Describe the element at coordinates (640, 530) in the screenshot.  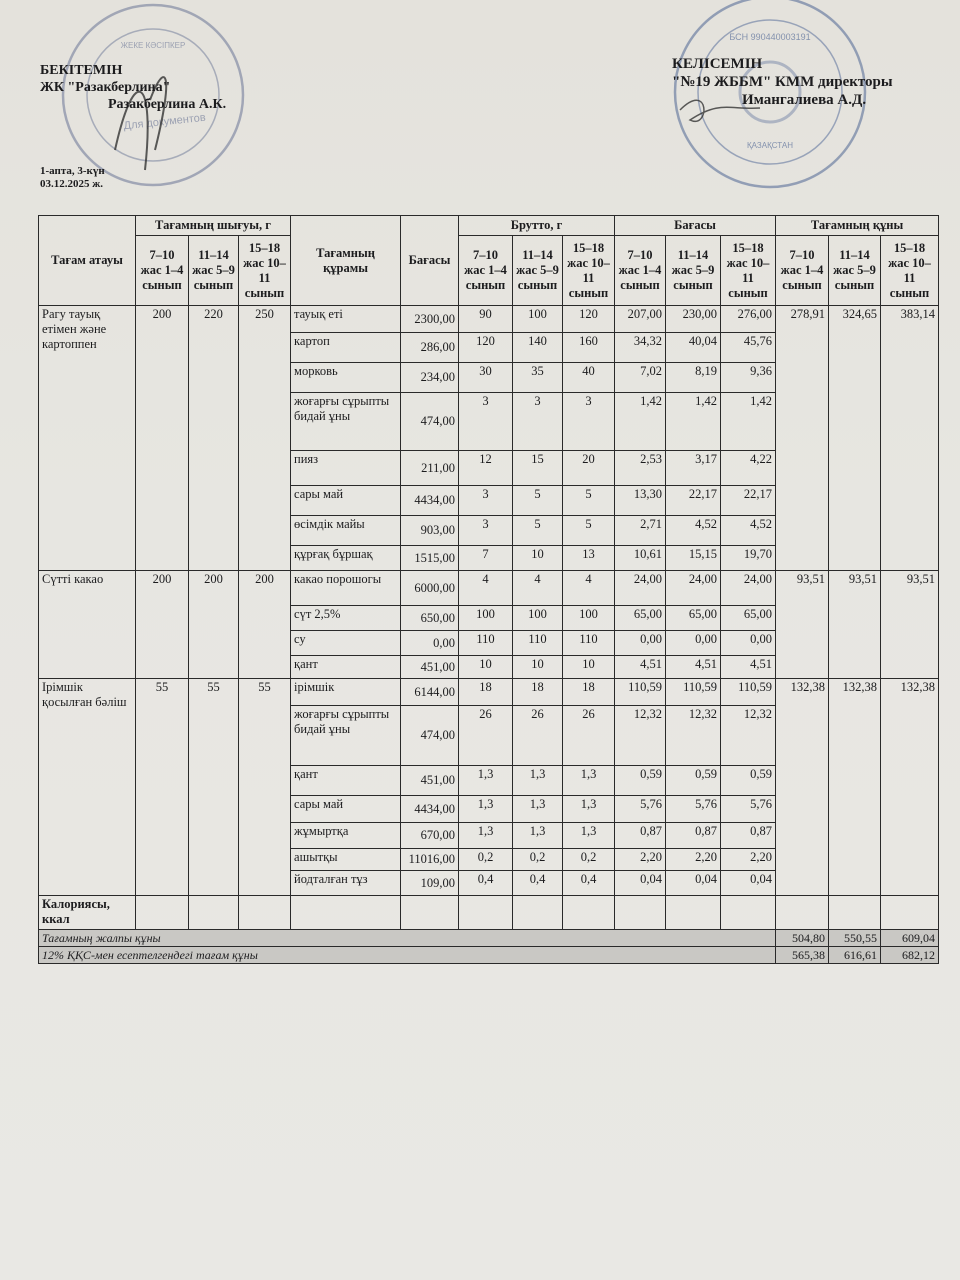
I see `ingredient-cost: 2,71` at that location.